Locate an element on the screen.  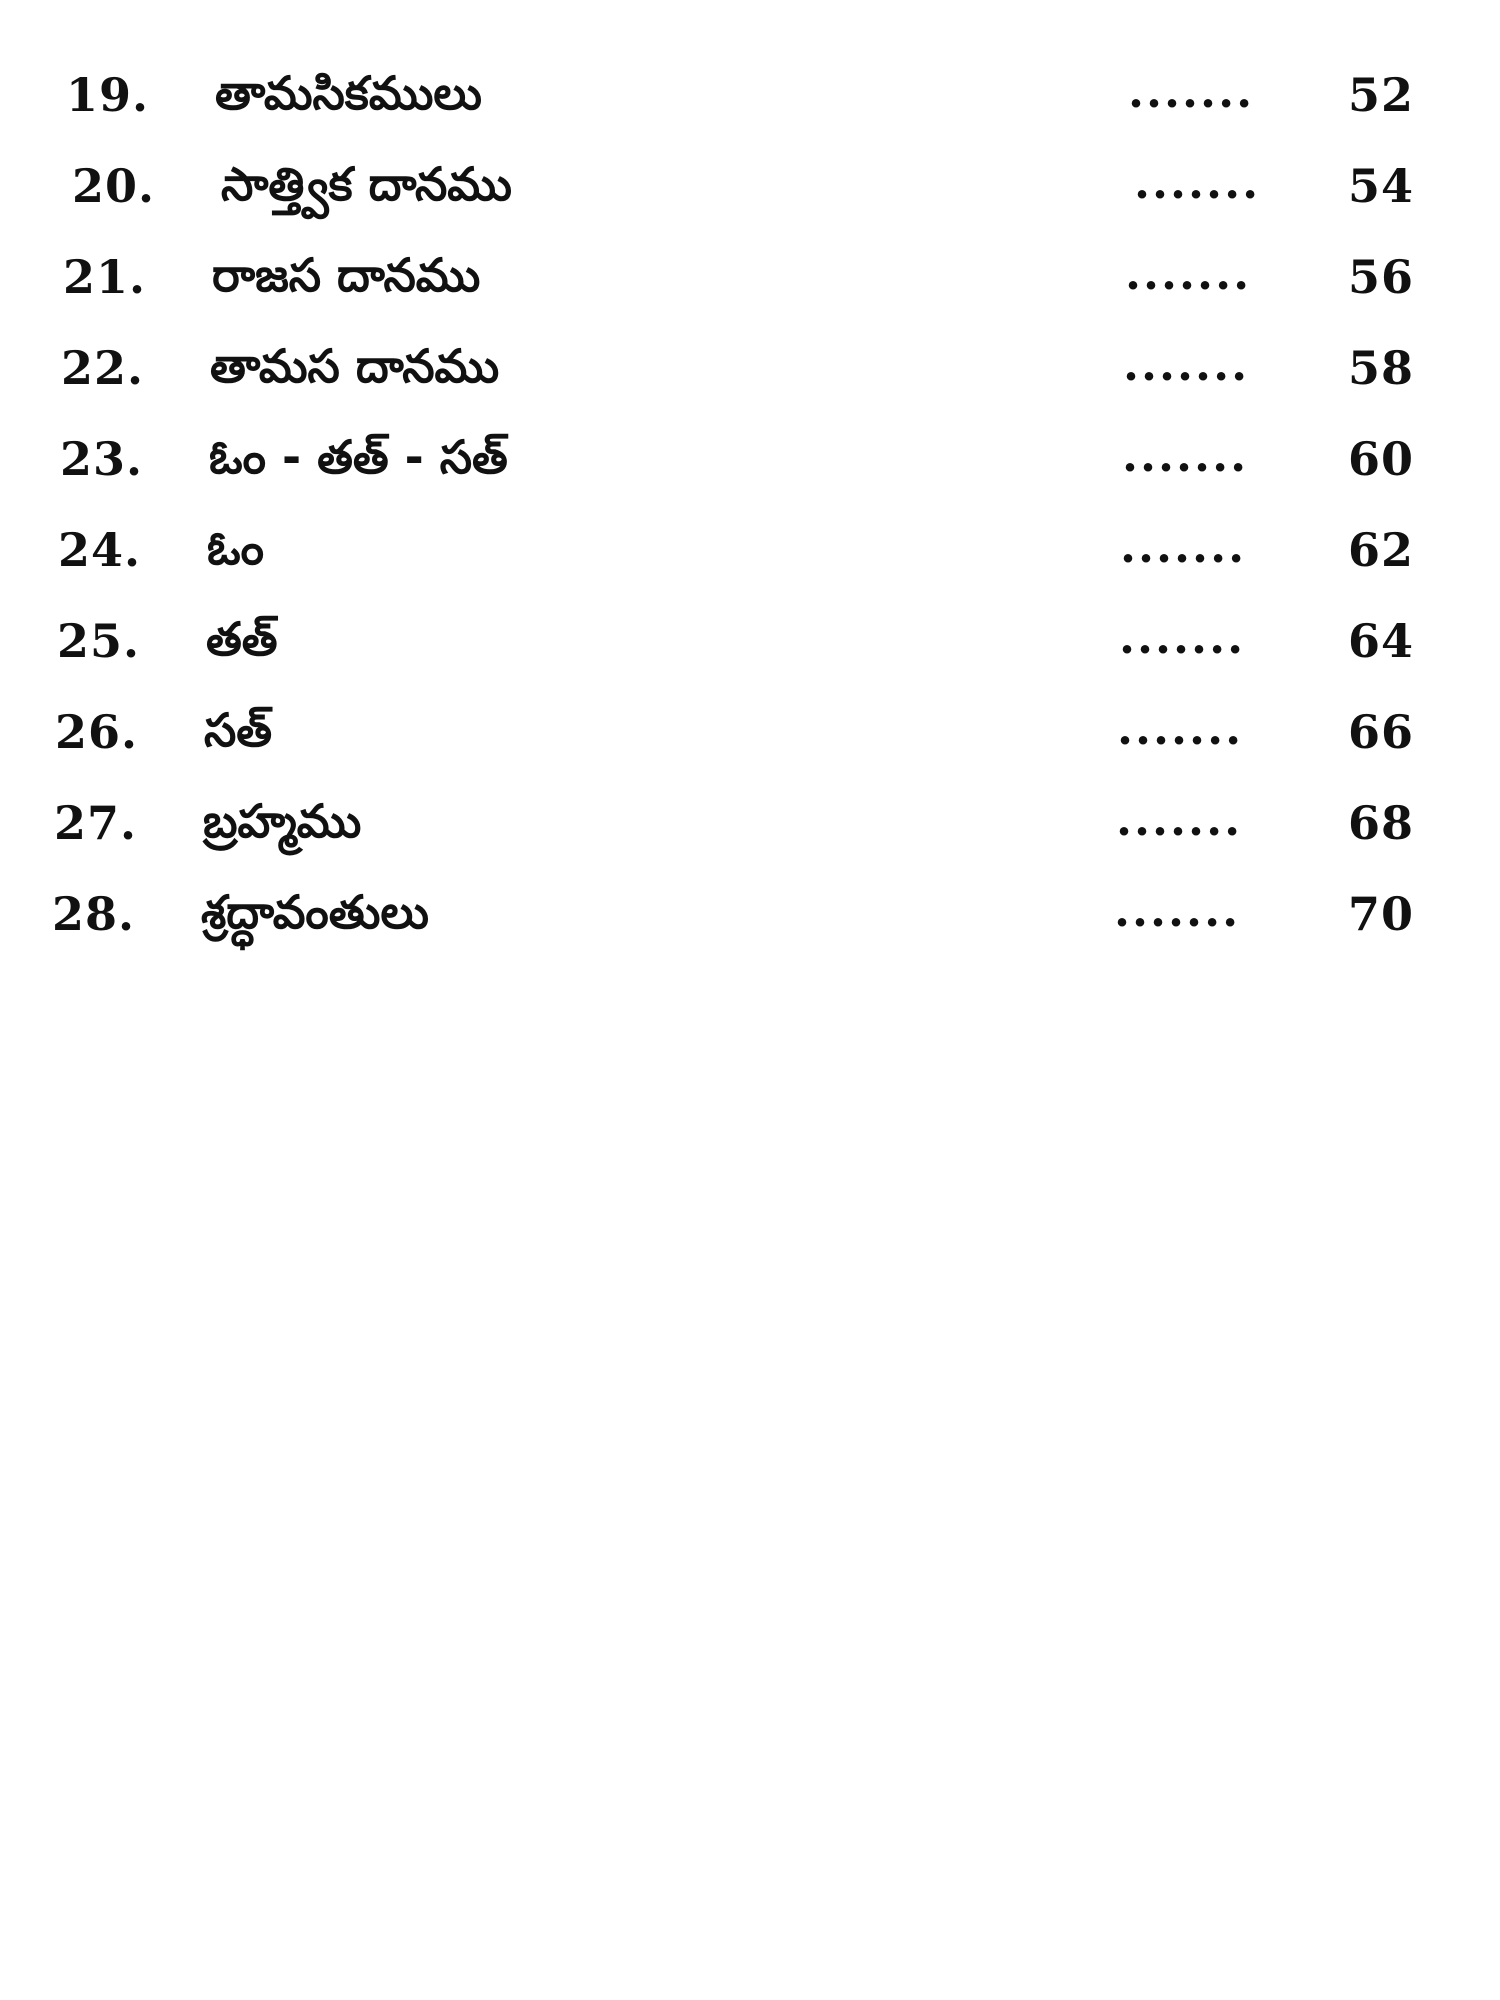
entry-number: 23. is located at coordinates (102, 459).